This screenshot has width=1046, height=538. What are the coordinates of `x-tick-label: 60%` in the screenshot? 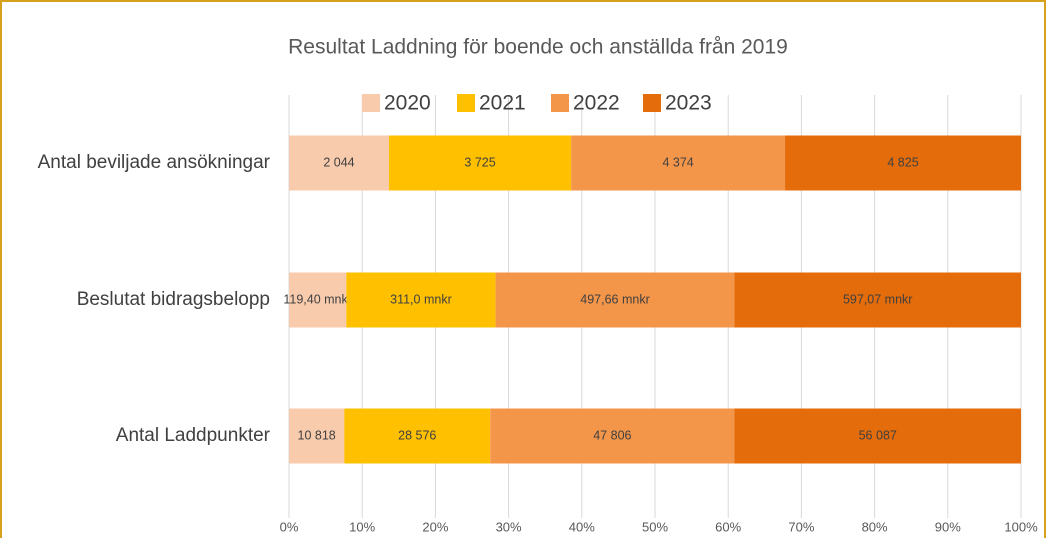 It's located at (728, 526).